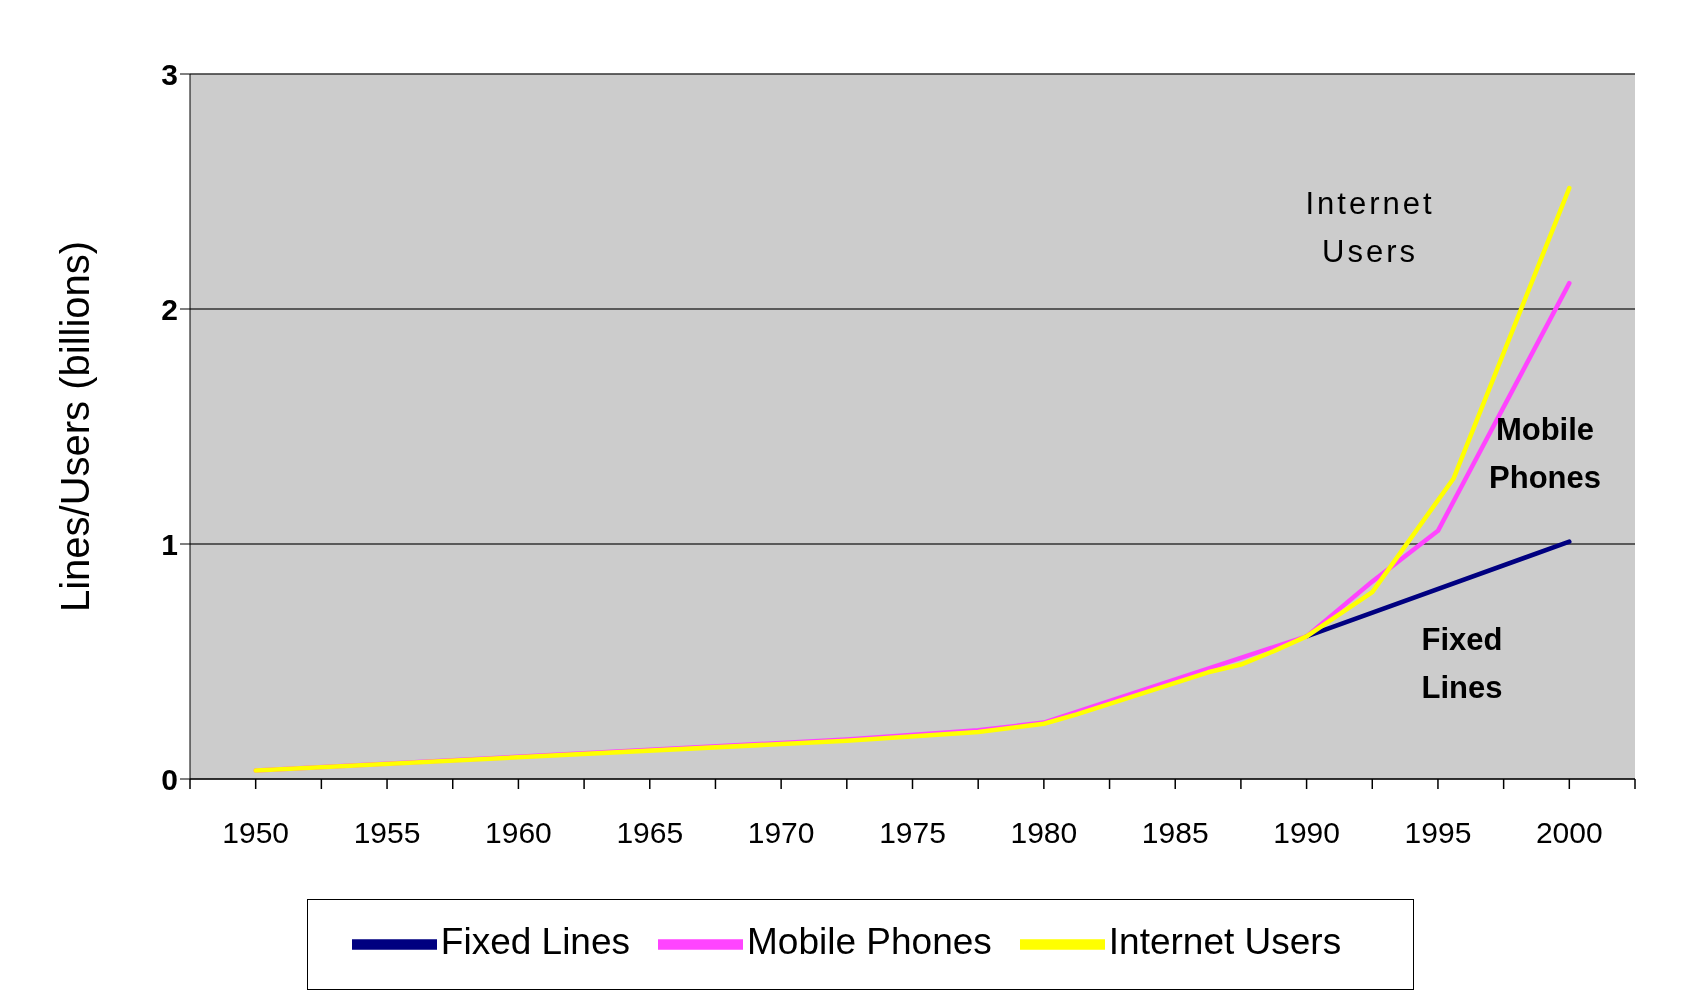  Describe the element at coordinates (75, 426) in the screenshot. I see `y-axis-title: Lines/Users (billions)` at that location.